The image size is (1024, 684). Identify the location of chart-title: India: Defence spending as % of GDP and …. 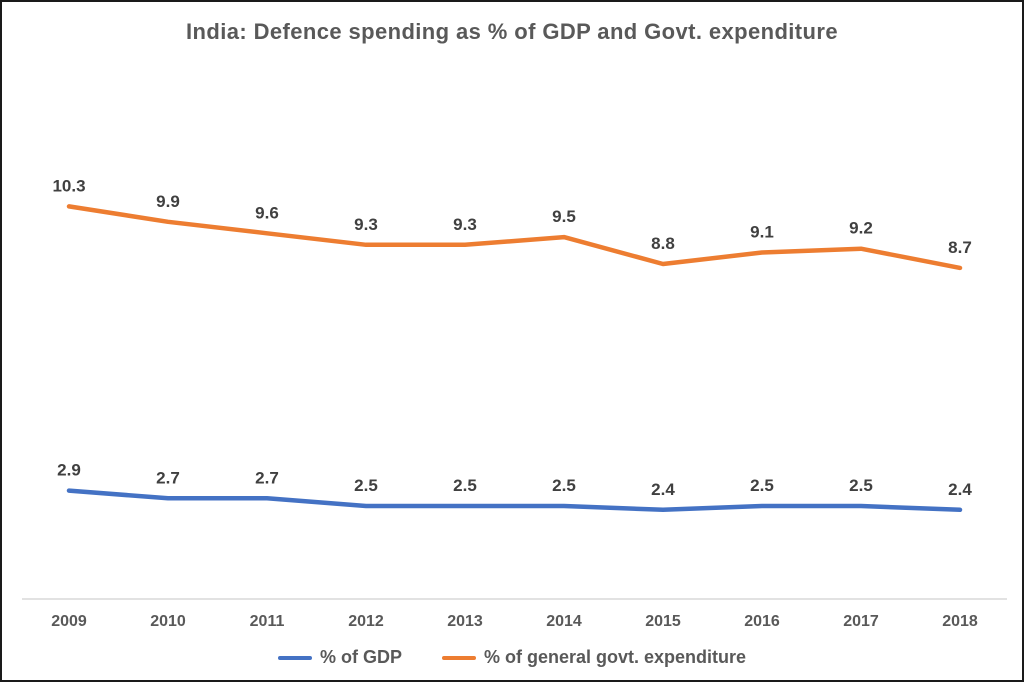
(512, 31).